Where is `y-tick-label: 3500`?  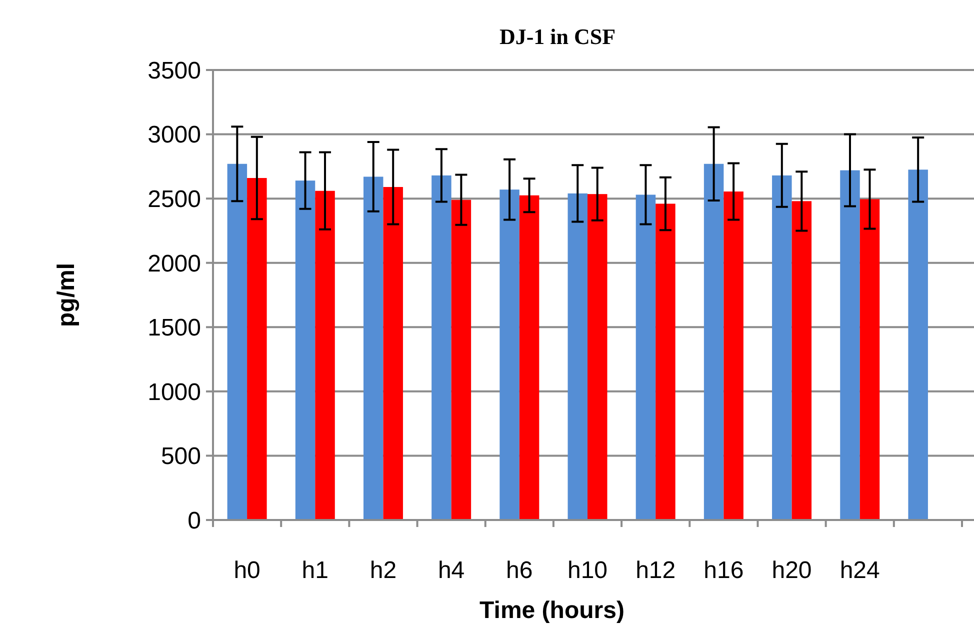
y-tick-label: 3500 is located at coordinates (174, 70).